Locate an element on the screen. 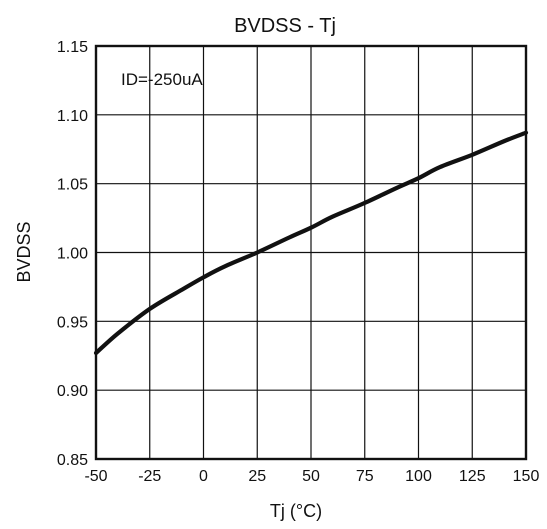 The image size is (547, 529). x-tick-label: -25 is located at coordinates (149, 476).